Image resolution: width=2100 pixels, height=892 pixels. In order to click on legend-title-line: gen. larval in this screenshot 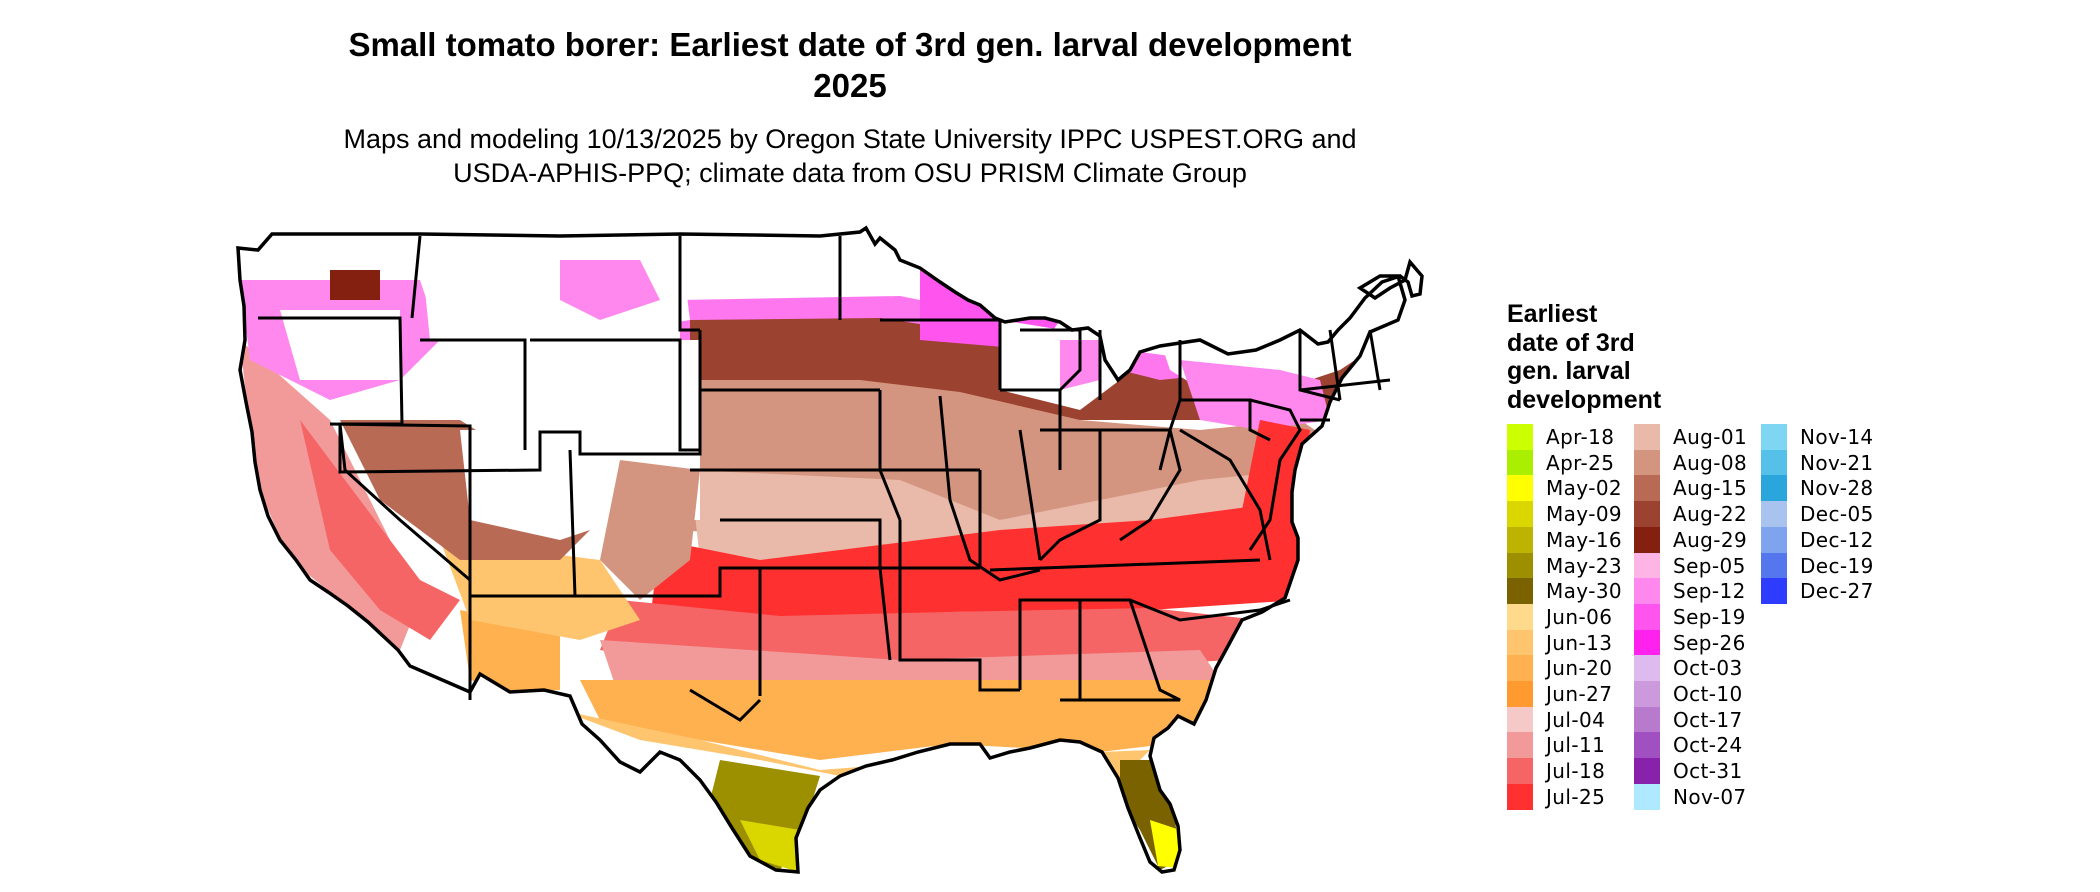, I will do `click(1569, 371)`.